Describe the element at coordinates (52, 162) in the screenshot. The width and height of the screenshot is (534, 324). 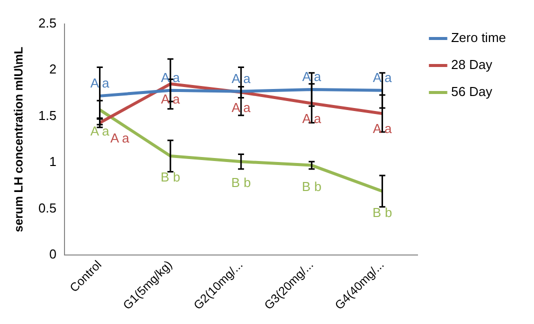
I see `y-tick-label: 1` at that location.